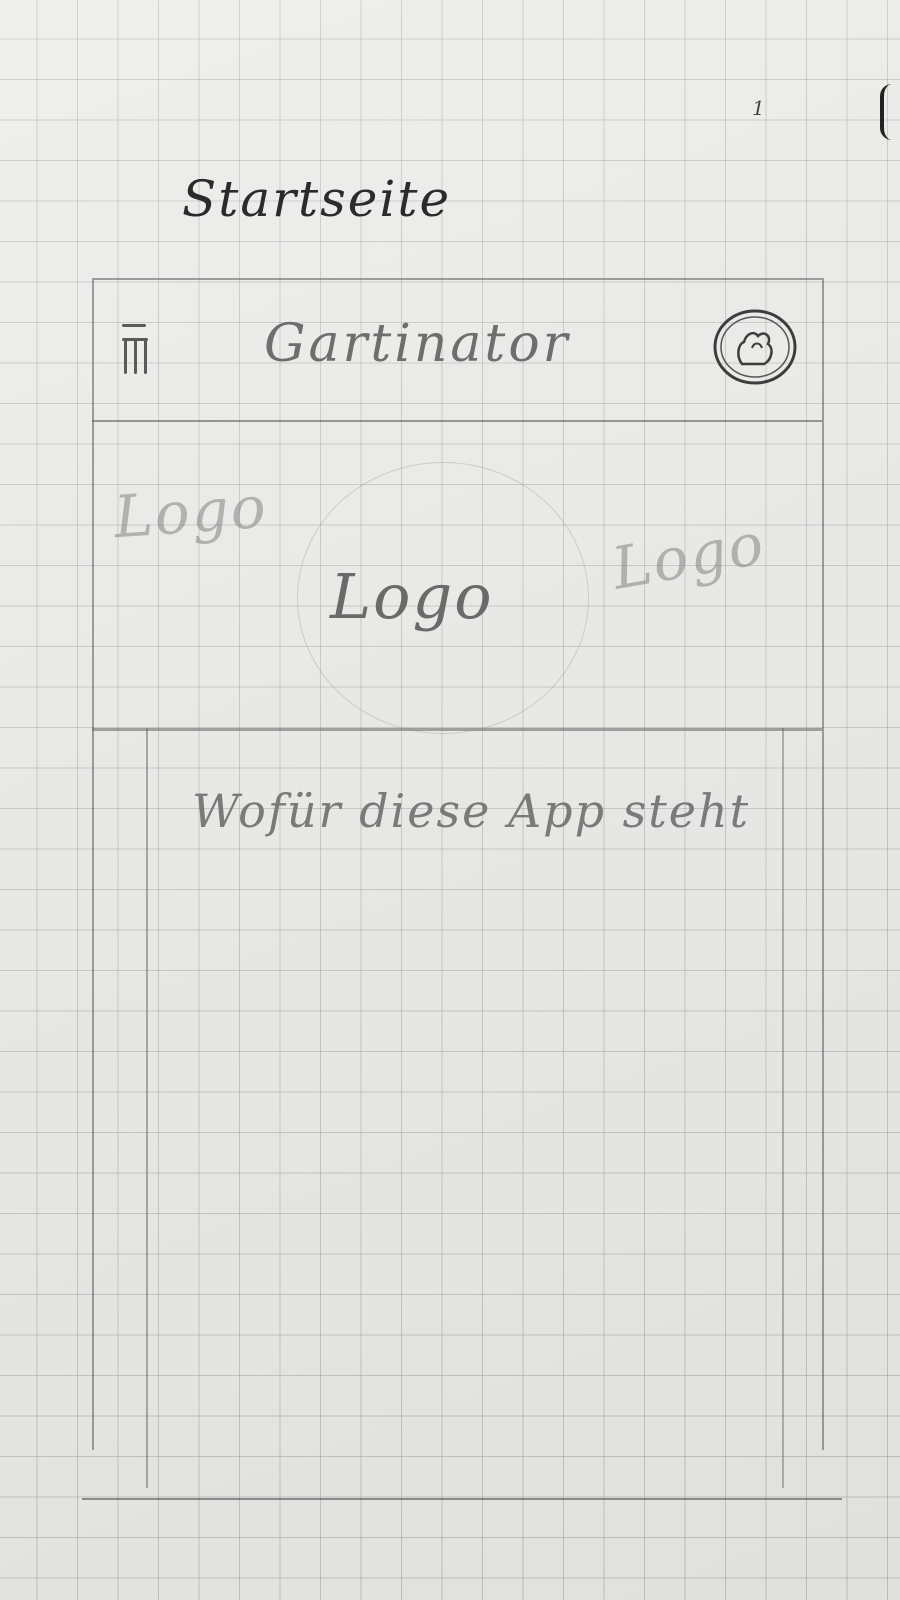 The width and height of the screenshot is (900, 1600). Describe the element at coordinates (758, 108) in the screenshot. I see `page-number: 1` at that location.